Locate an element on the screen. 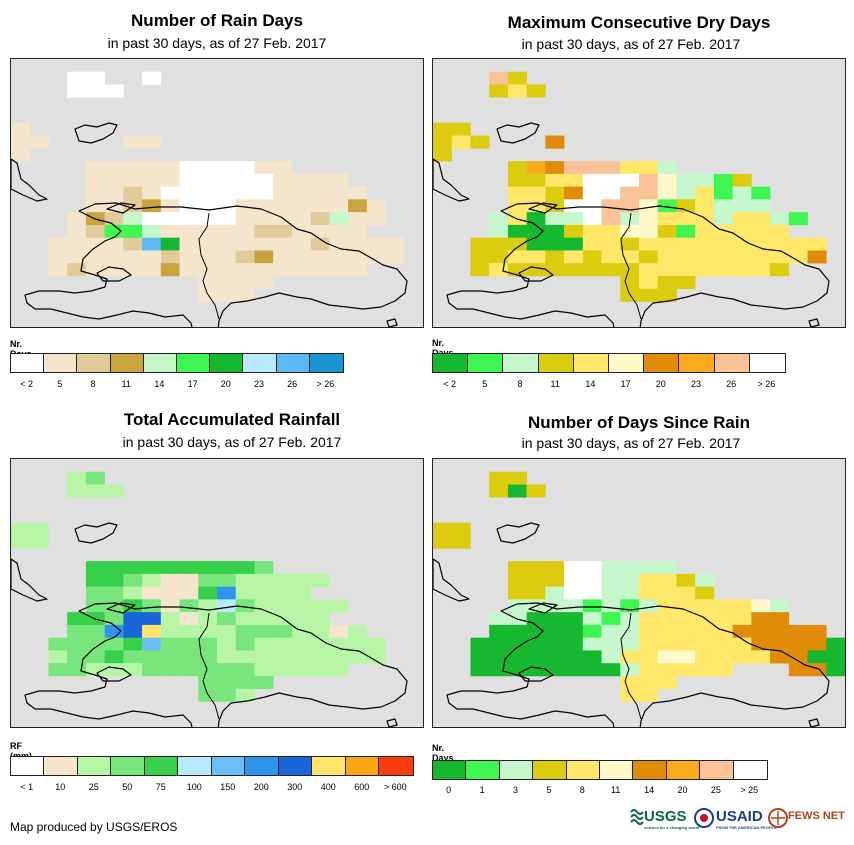  legend-label: 11 is located at coordinates (126, 384).